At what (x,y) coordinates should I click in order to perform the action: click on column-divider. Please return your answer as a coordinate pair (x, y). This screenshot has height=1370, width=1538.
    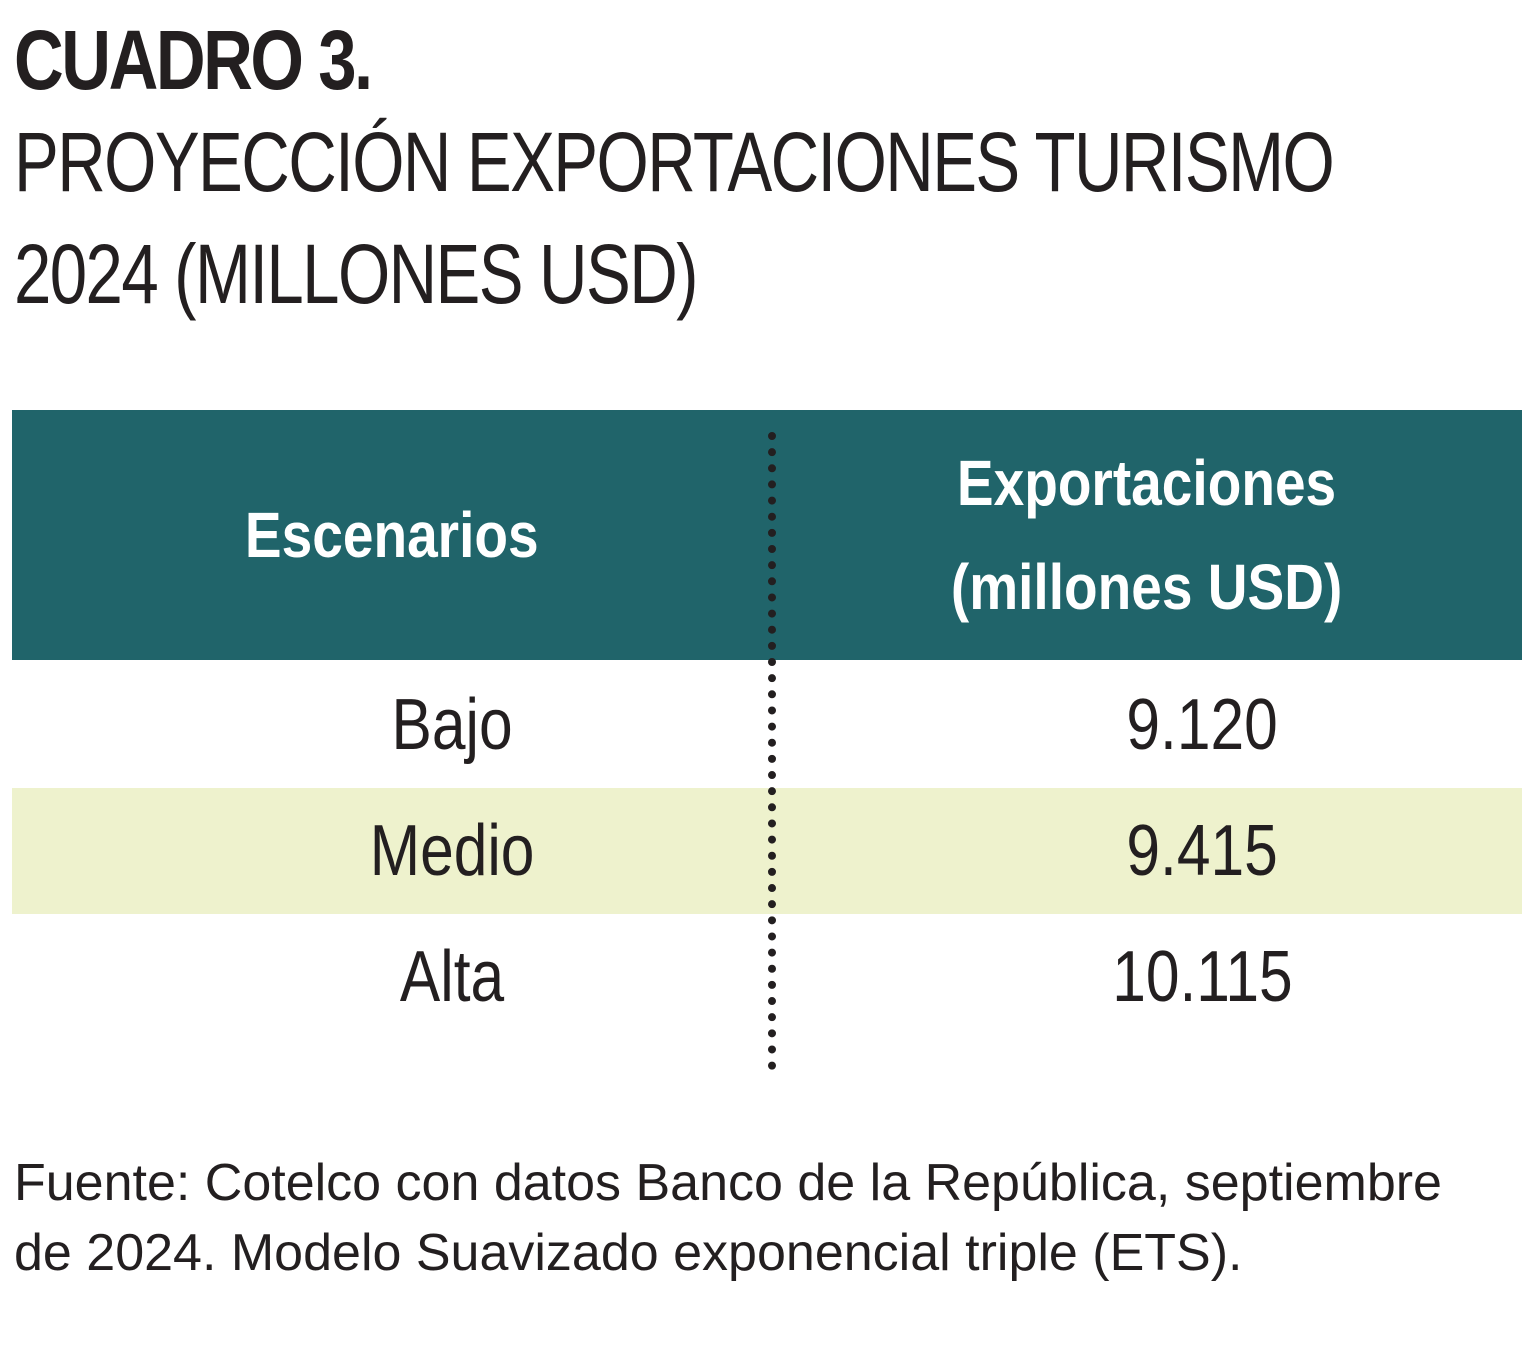
    Looking at the image, I should click on (772, 751).